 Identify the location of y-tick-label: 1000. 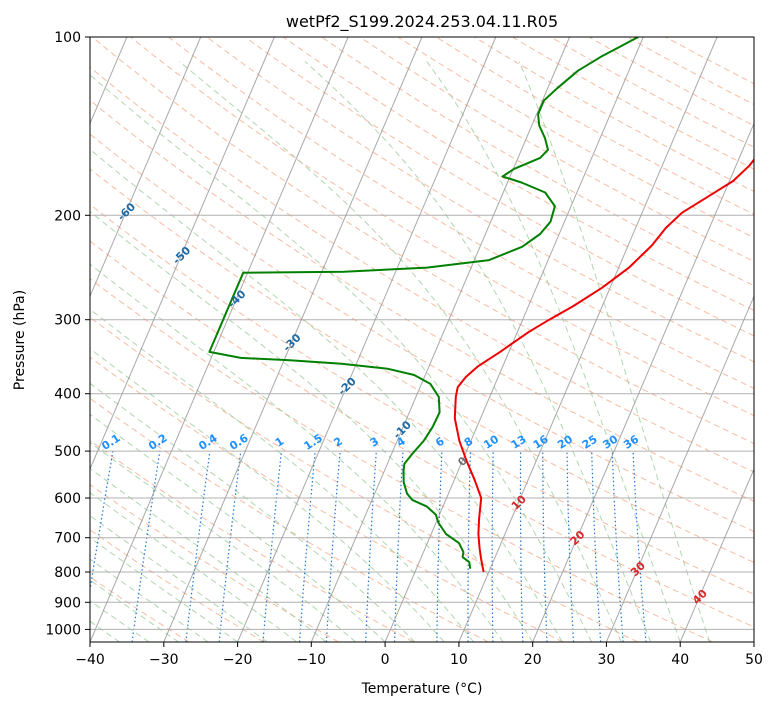
(63, 630).